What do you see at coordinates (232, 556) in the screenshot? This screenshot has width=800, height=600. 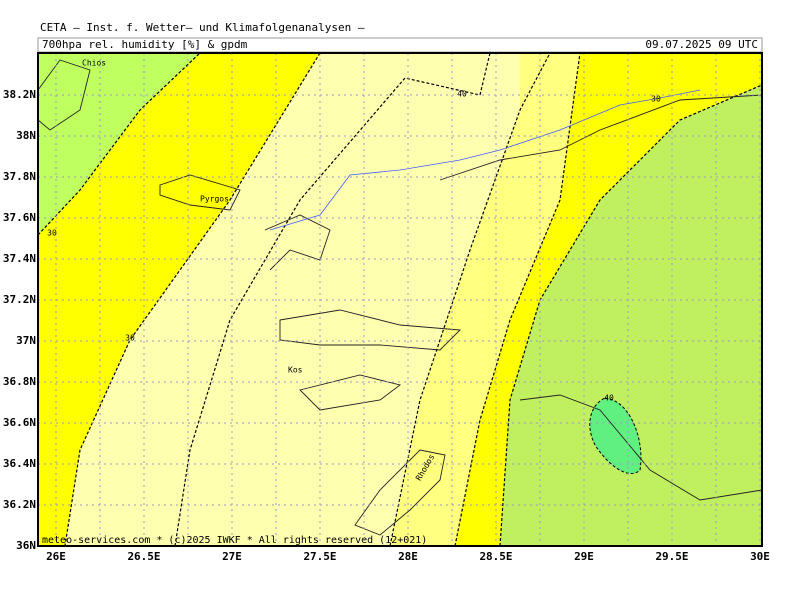 I see `lon-tick-label: 27E` at bounding box center [232, 556].